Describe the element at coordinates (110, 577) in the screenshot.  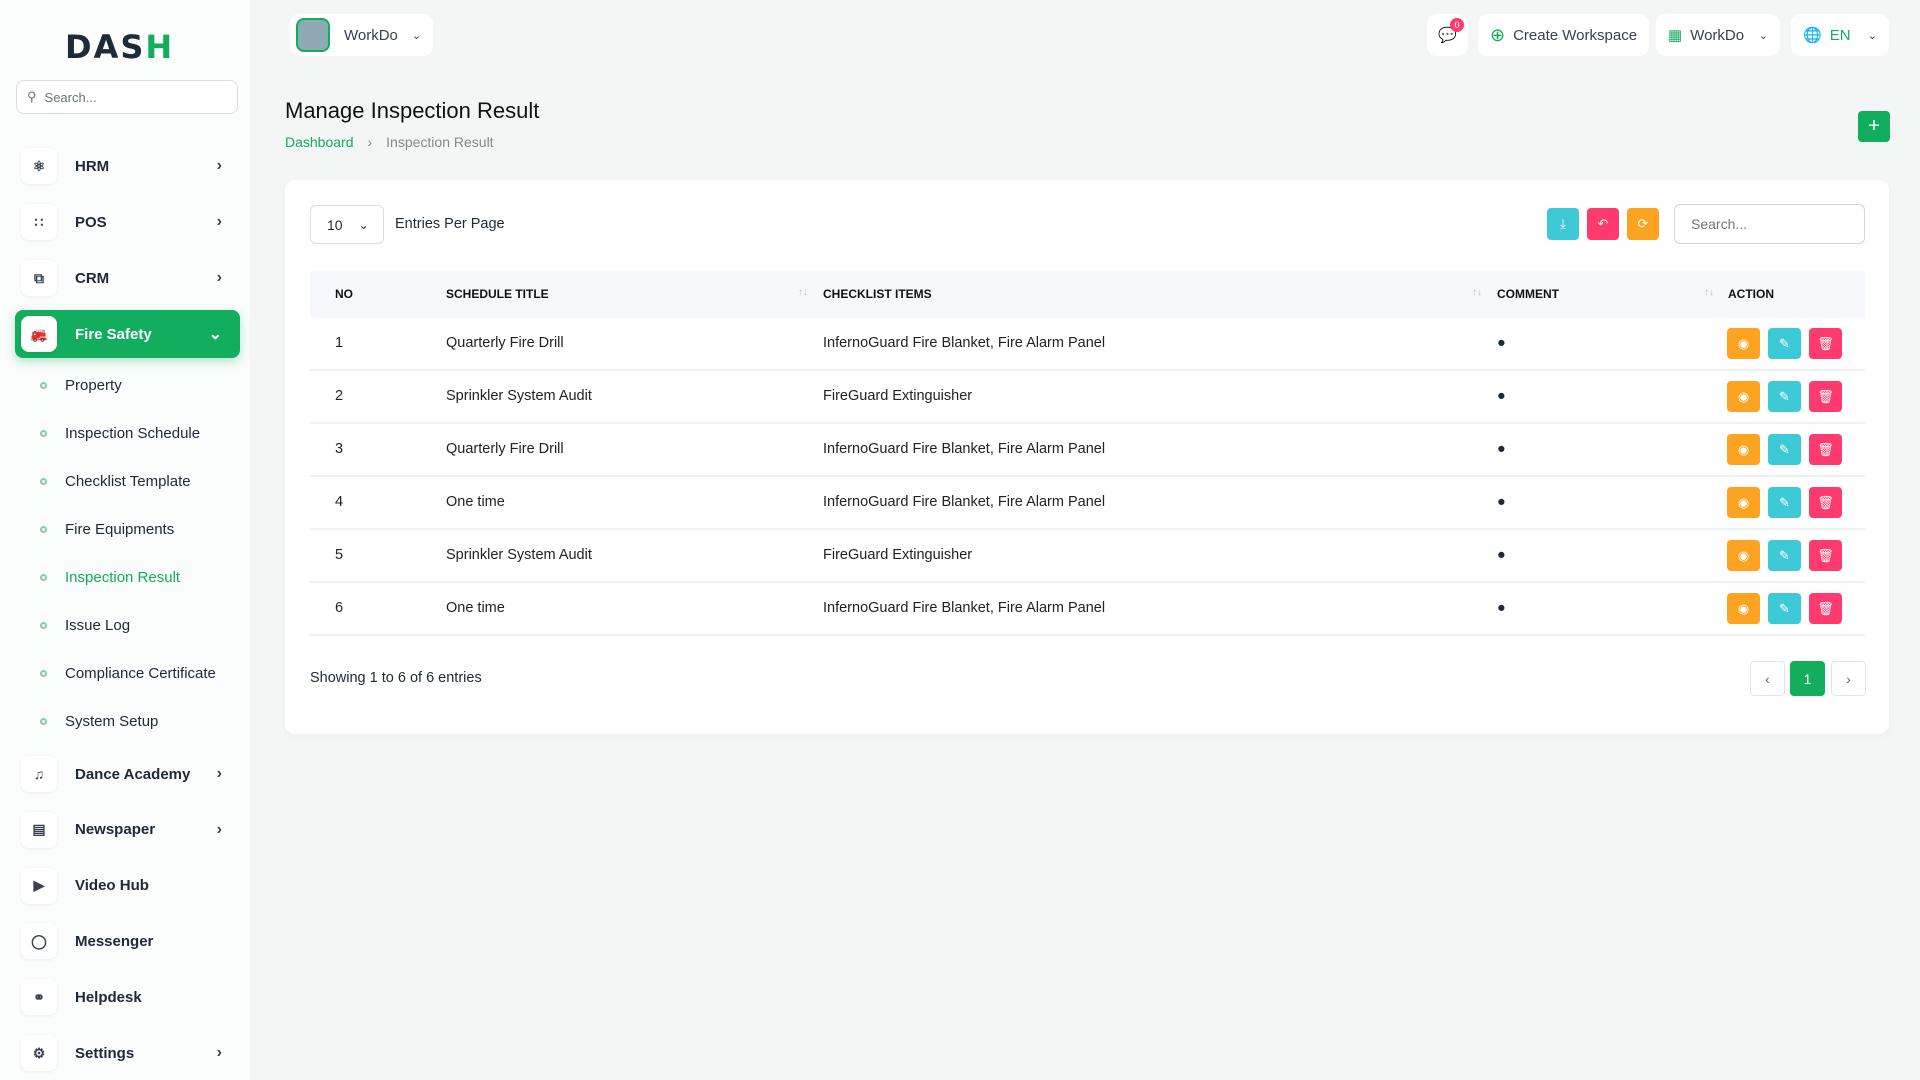
I see `sidebar-subitem-inspection-result: Inspection Result` at that location.